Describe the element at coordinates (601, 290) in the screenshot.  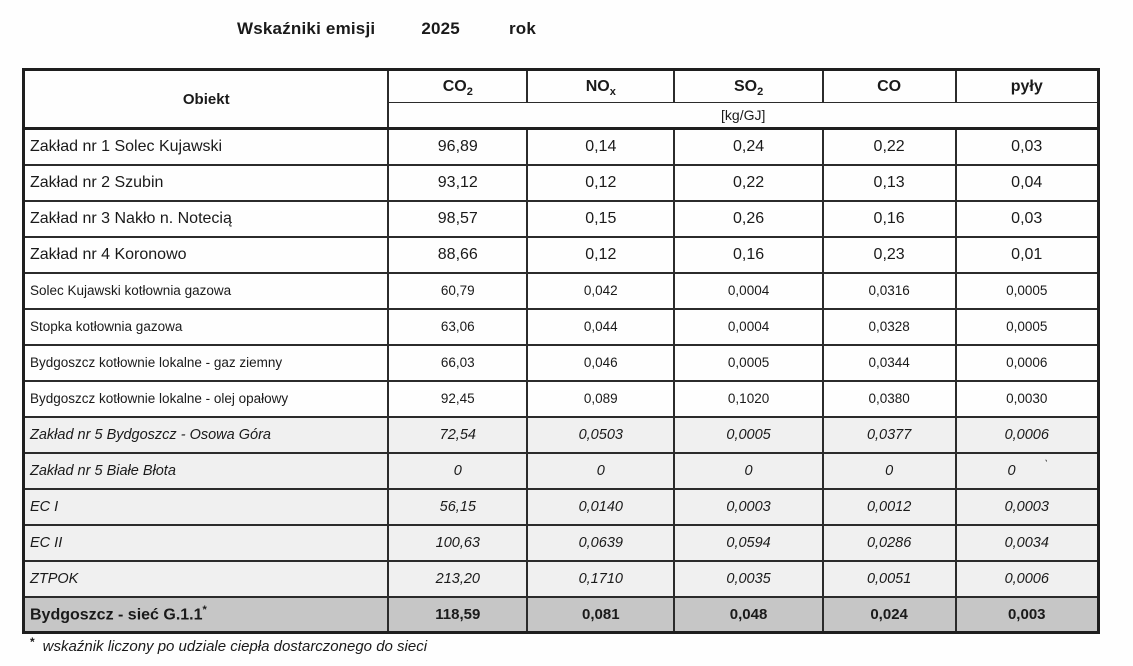
I see `cell-value: 0,042` at that location.